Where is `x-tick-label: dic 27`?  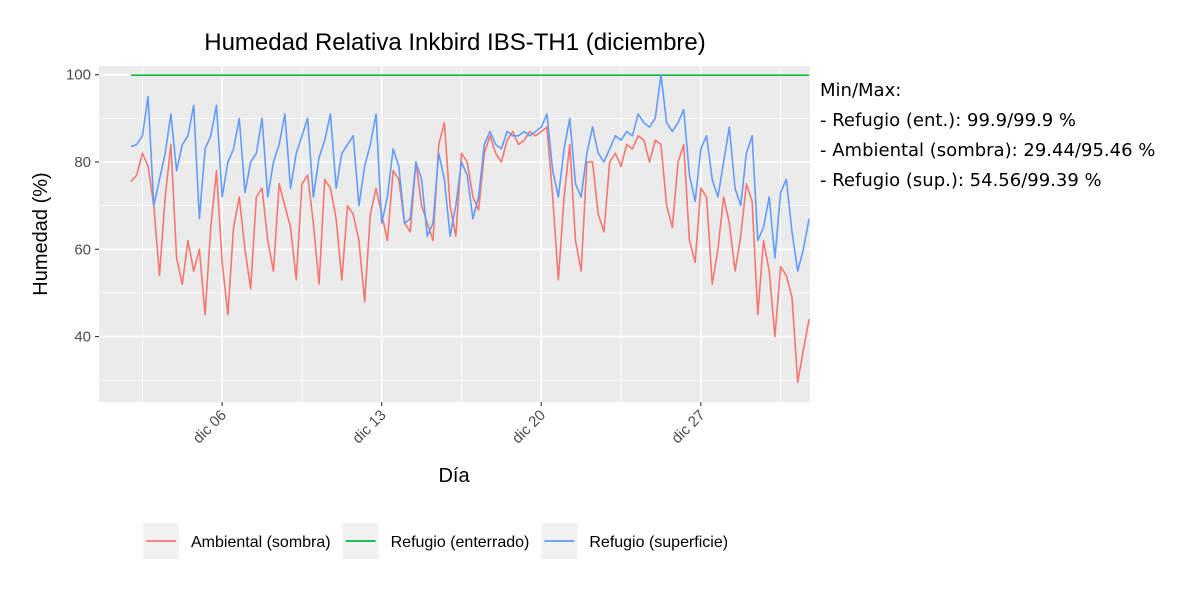 x-tick-label: dic 27 is located at coordinates (688, 427).